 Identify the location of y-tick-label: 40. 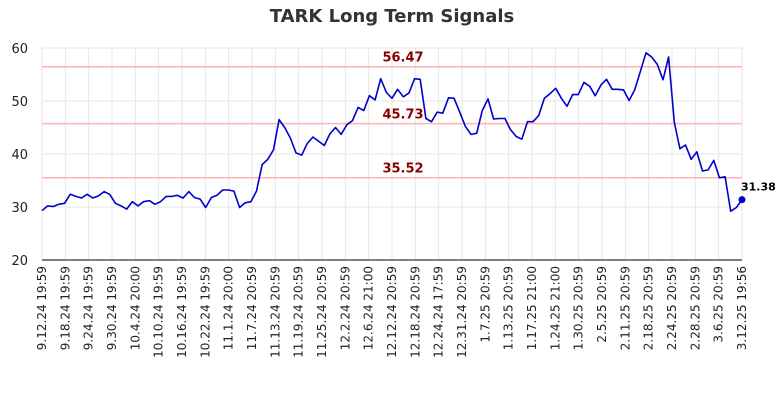
(19, 155).